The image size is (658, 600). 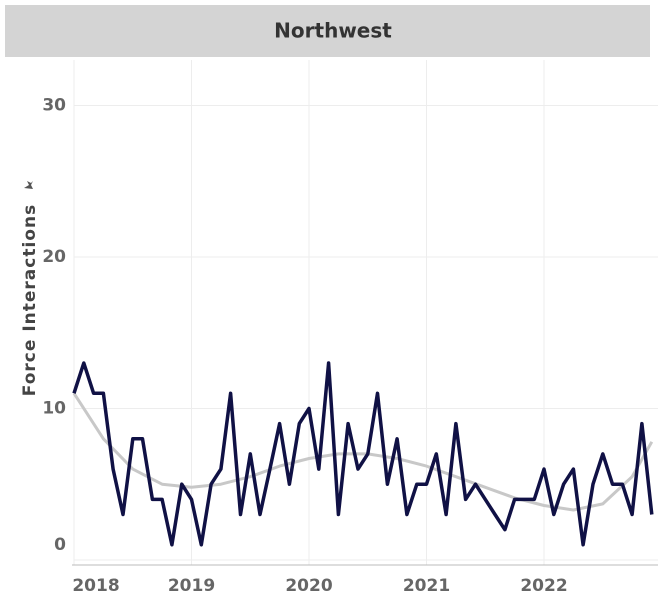 I want to click on chart-title: Northwest, so click(x=333, y=31).